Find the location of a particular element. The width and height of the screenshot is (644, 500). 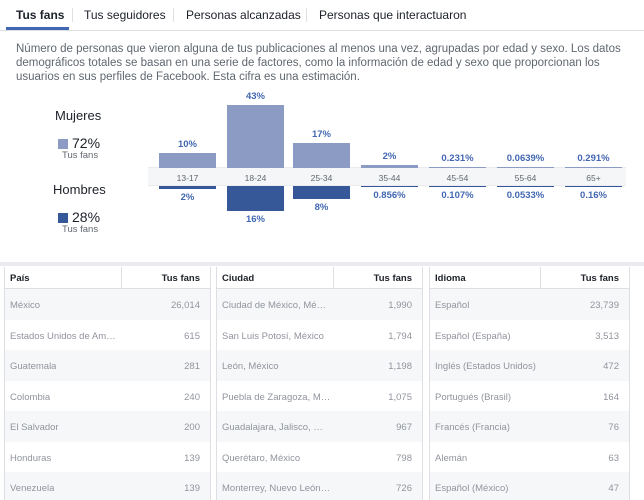

row-value: 1,198 is located at coordinates (400, 366).